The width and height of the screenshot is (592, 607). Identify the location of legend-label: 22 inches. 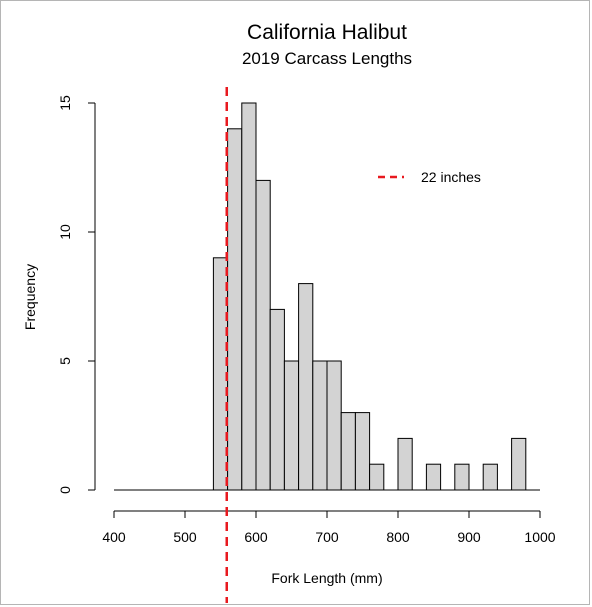
(451, 177).